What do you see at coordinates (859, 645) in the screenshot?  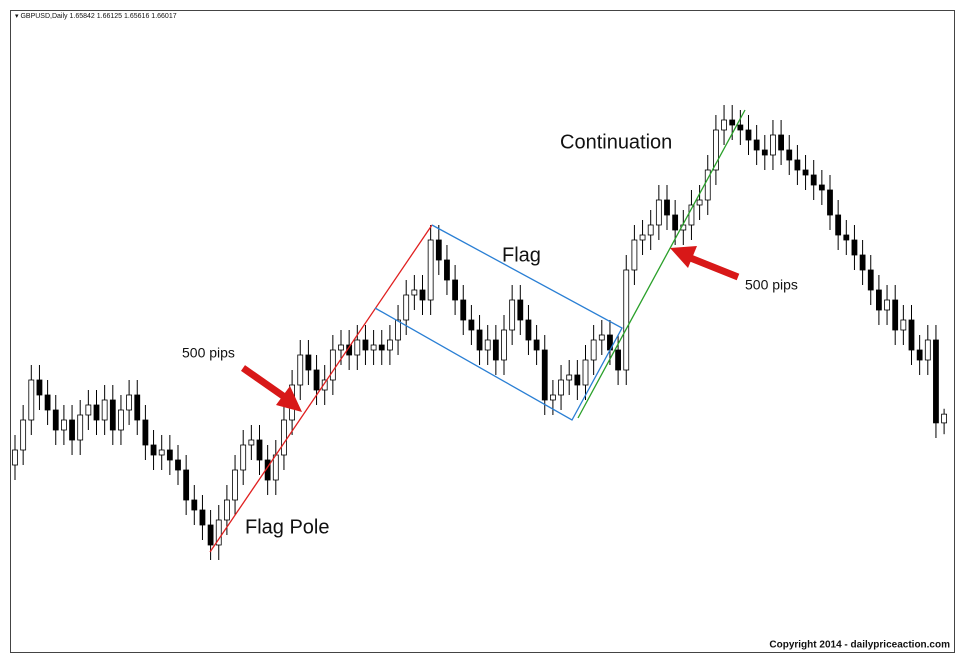 I see `copyright: Copyright 2014 - dailypriceaction.com` at bounding box center [859, 645].